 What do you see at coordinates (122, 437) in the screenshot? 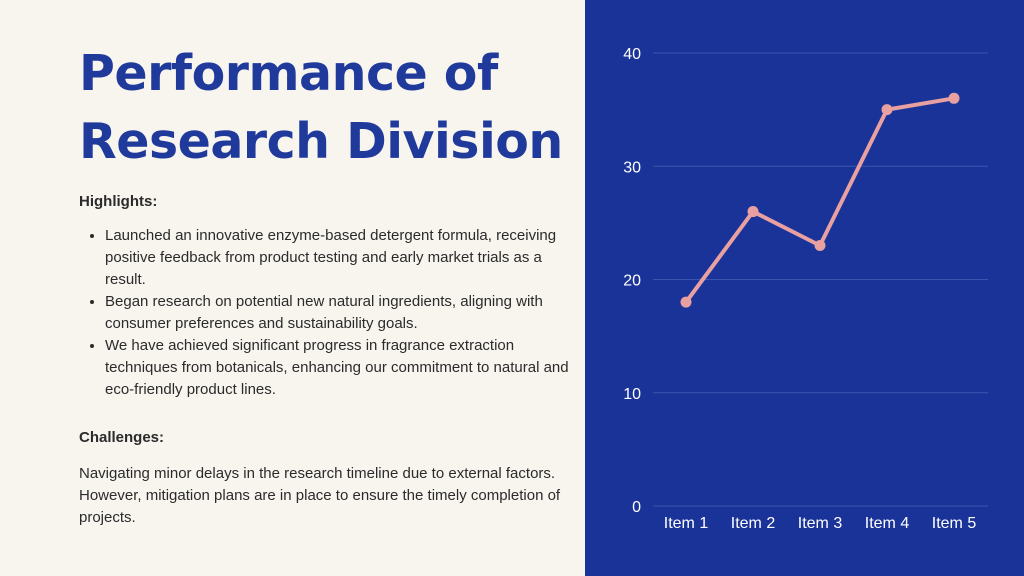
I see `challenges-label: Challenges:` at bounding box center [122, 437].